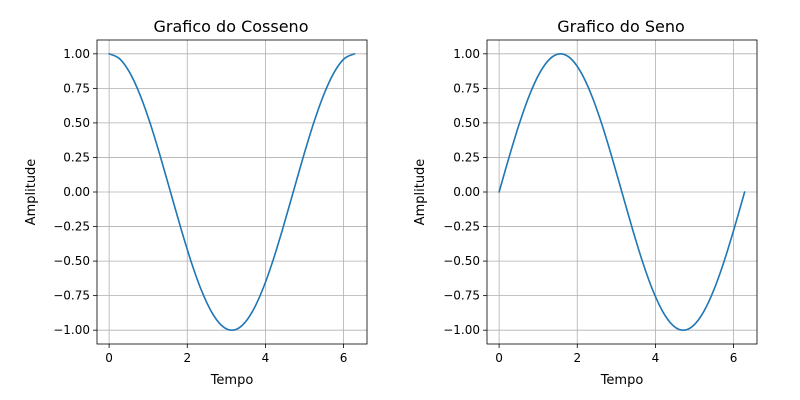 This screenshot has height=400, width=800. What do you see at coordinates (231, 26) in the screenshot?
I see `chart-title: Grafico do Cosseno` at bounding box center [231, 26].